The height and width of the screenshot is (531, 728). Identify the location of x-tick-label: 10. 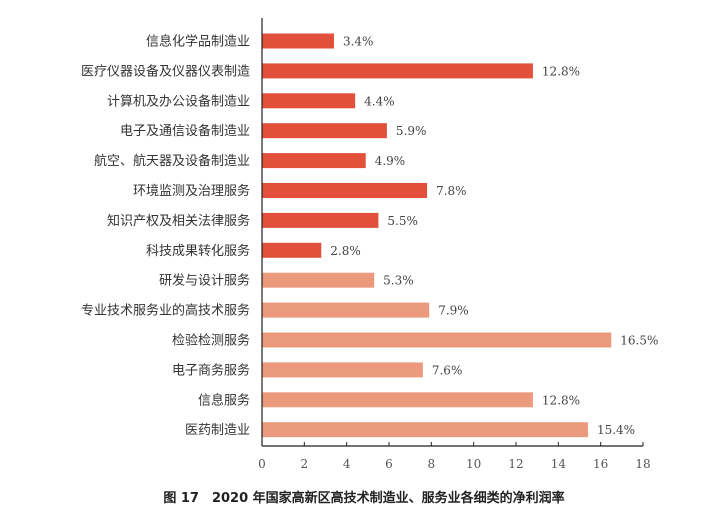
(473, 464).